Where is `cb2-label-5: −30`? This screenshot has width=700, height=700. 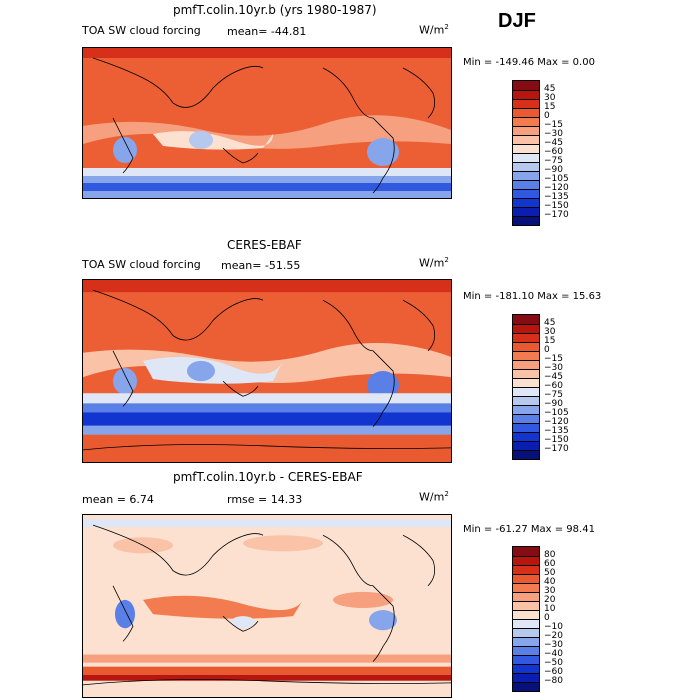 cb2-label-5: −30 is located at coordinates (553, 368).